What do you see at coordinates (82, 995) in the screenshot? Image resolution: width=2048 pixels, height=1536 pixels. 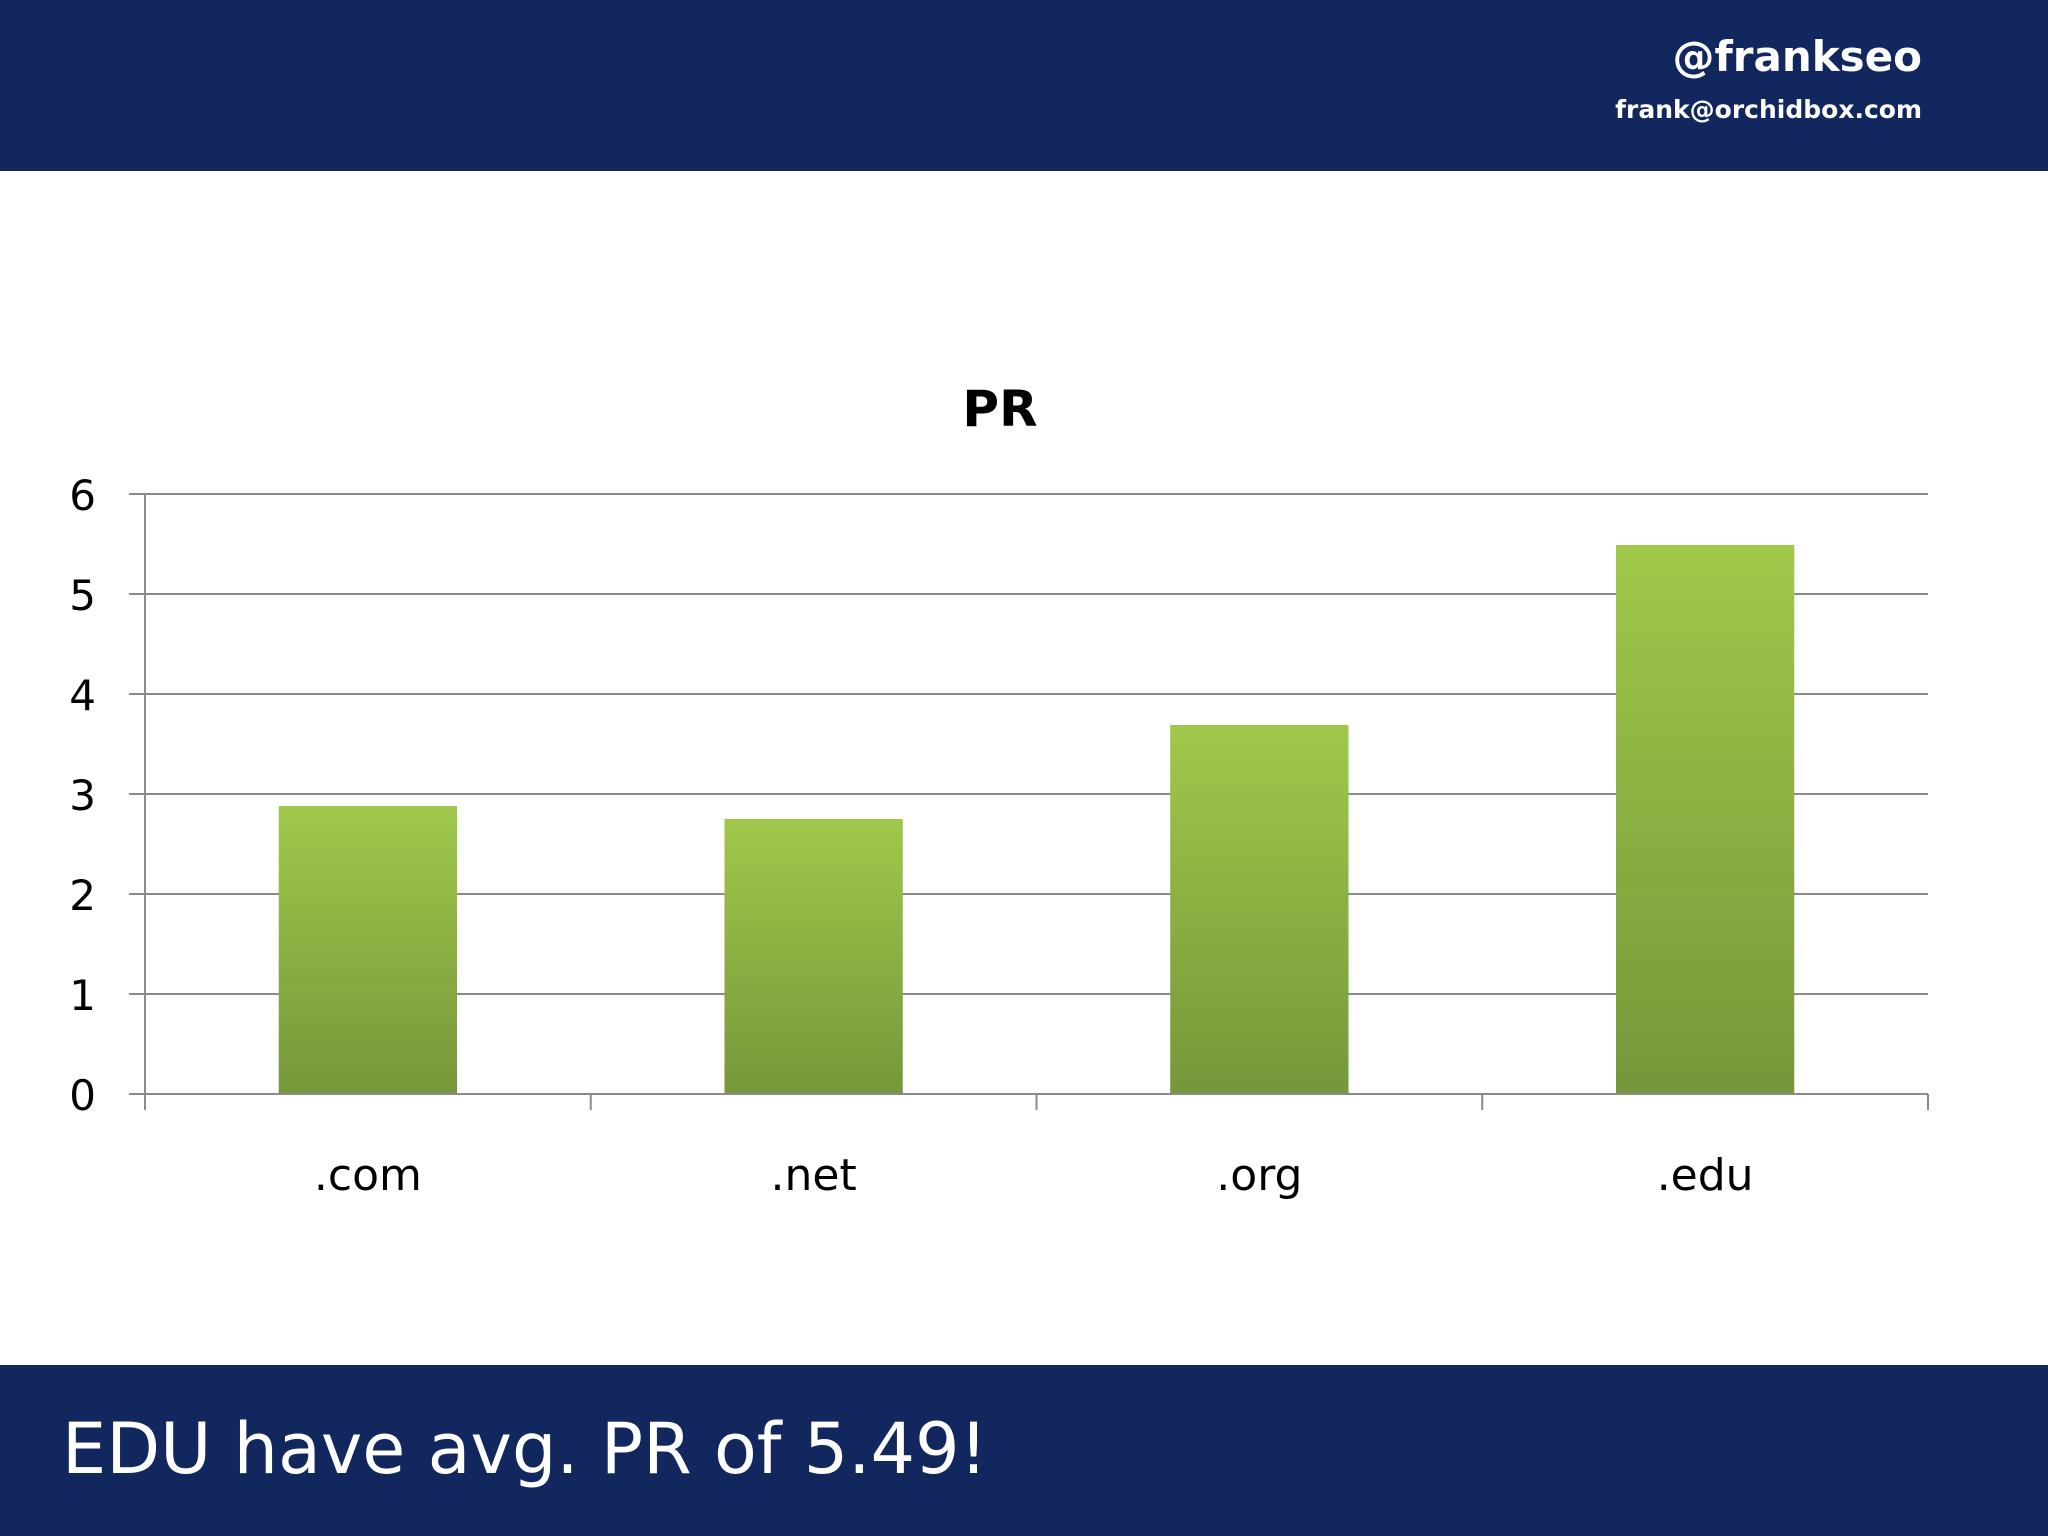 I see `y-tick-label: 1` at bounding box center [82, 995].